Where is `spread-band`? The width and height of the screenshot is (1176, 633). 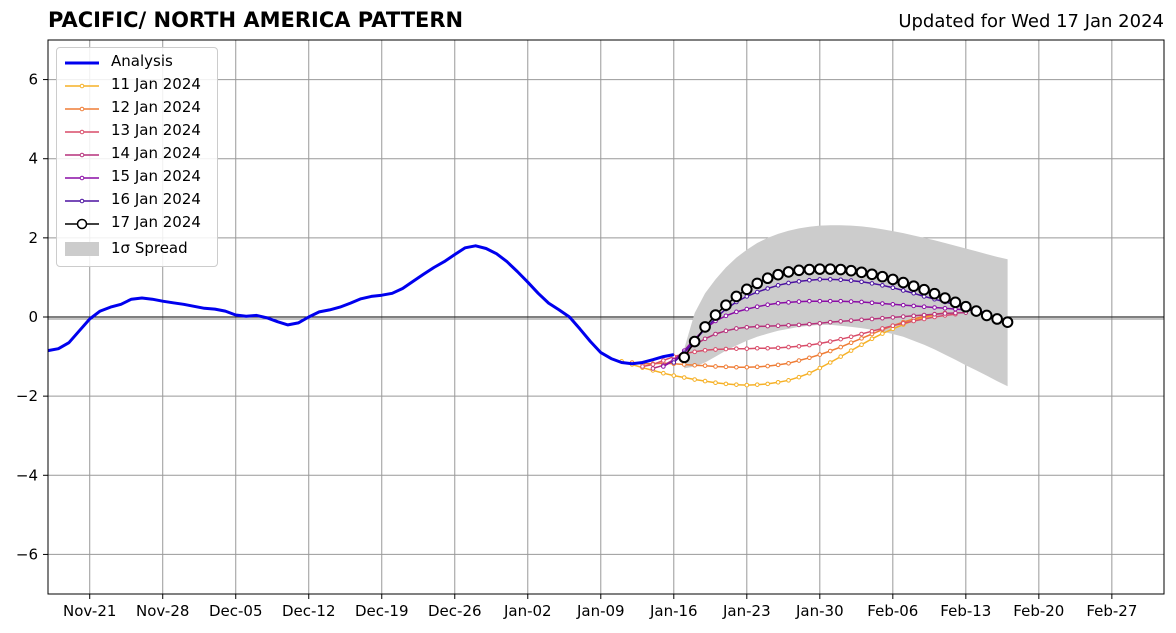
spread-band is located at coordinates (846, 306).